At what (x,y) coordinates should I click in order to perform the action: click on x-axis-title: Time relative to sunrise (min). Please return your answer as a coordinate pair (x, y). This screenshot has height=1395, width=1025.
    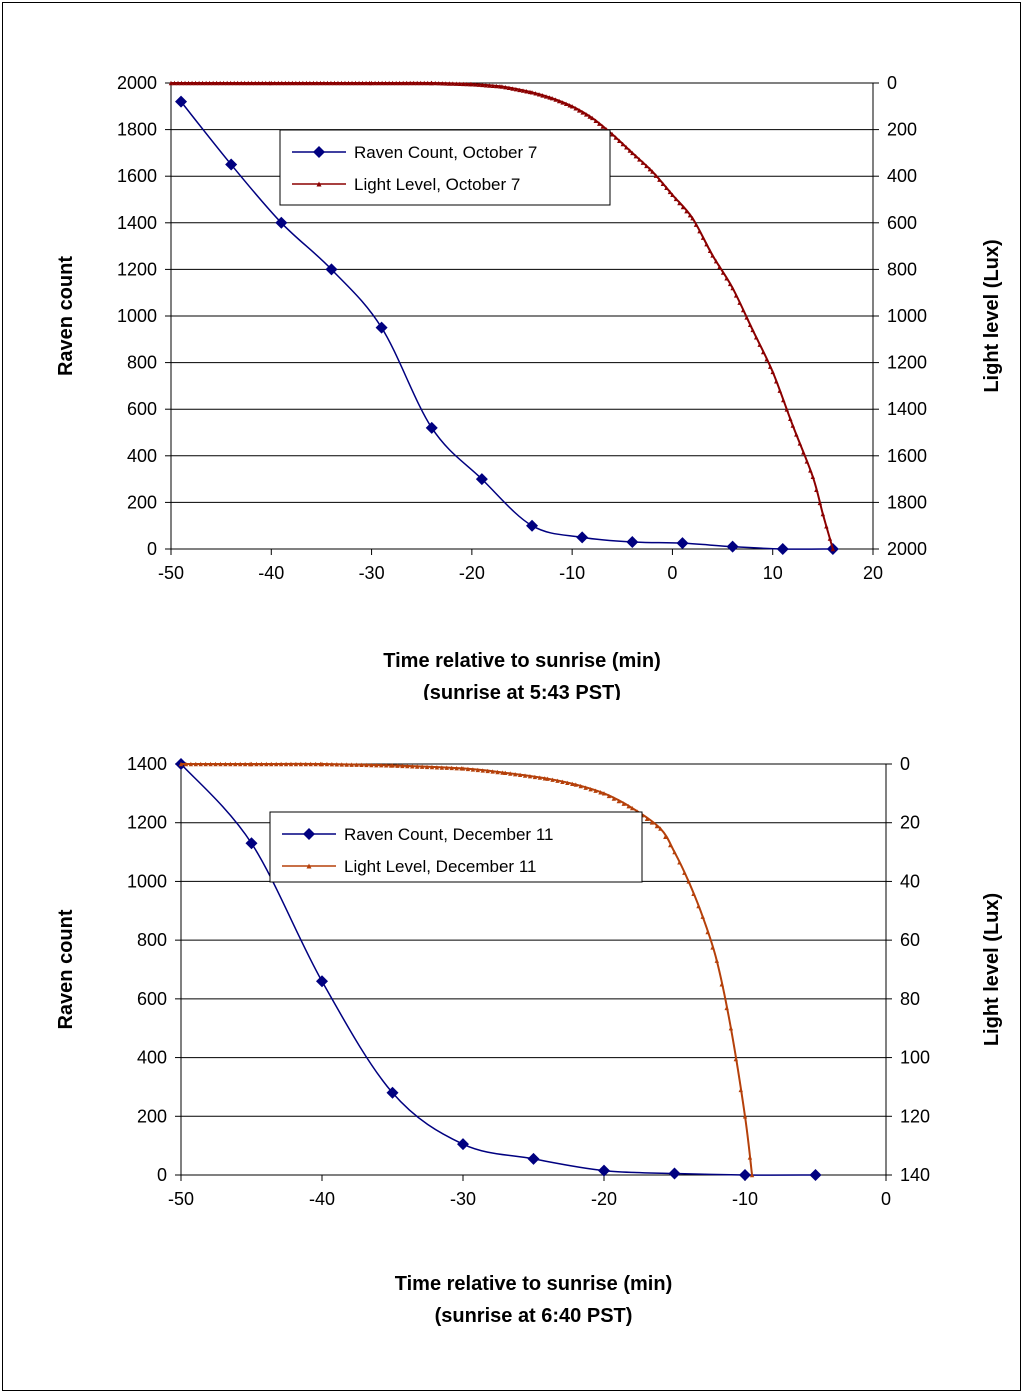
    Looking at the image, I should click on (522, 661).